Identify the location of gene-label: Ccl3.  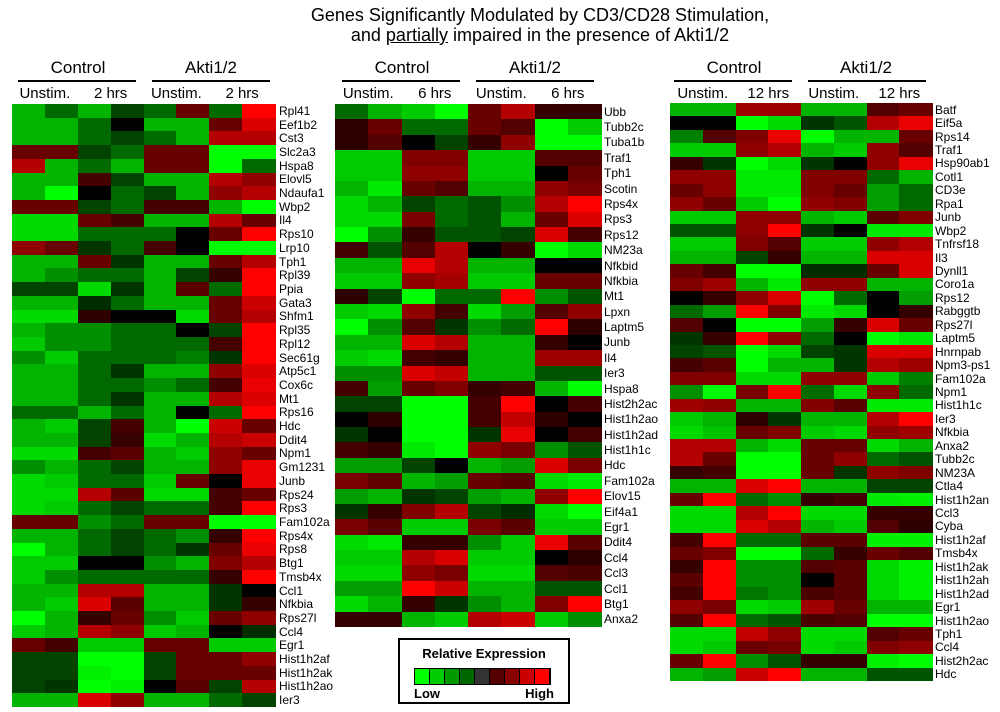
(947, 512).